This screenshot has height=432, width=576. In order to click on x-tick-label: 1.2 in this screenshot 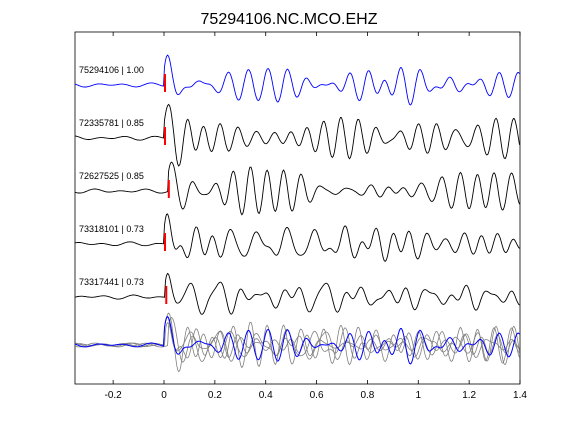, I will do `click(469, 395)`.